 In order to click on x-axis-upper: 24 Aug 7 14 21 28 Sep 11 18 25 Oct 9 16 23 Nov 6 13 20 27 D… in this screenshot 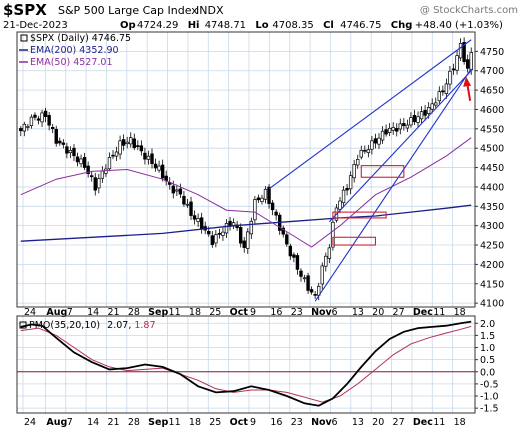, I will do `click(245, 312)`.